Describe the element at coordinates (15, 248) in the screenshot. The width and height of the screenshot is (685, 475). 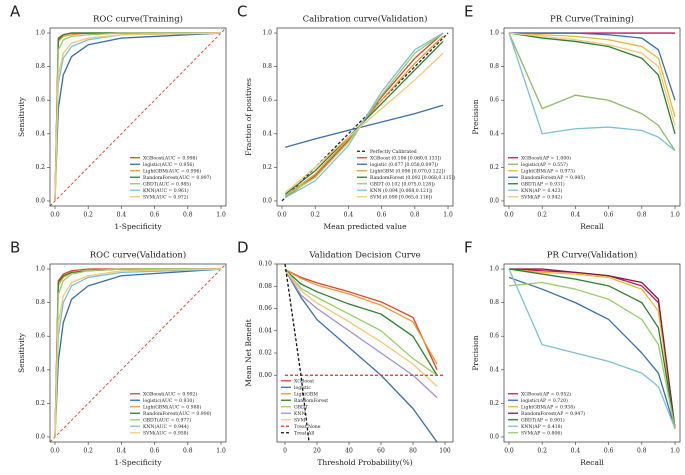
I see `panel-letter: B` at that location.